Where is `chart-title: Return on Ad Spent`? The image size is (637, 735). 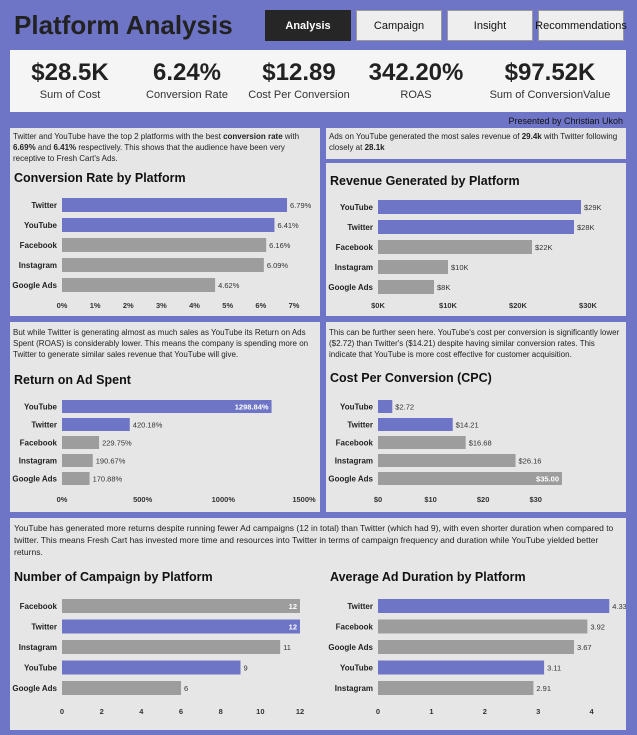 chart-title: Return on Ad Spent is located at coordinates (72, 380).